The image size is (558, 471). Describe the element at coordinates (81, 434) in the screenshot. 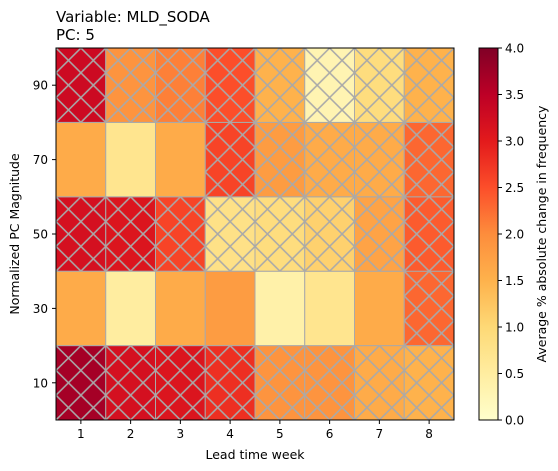

I see `x-tick-label: 1` at that location.